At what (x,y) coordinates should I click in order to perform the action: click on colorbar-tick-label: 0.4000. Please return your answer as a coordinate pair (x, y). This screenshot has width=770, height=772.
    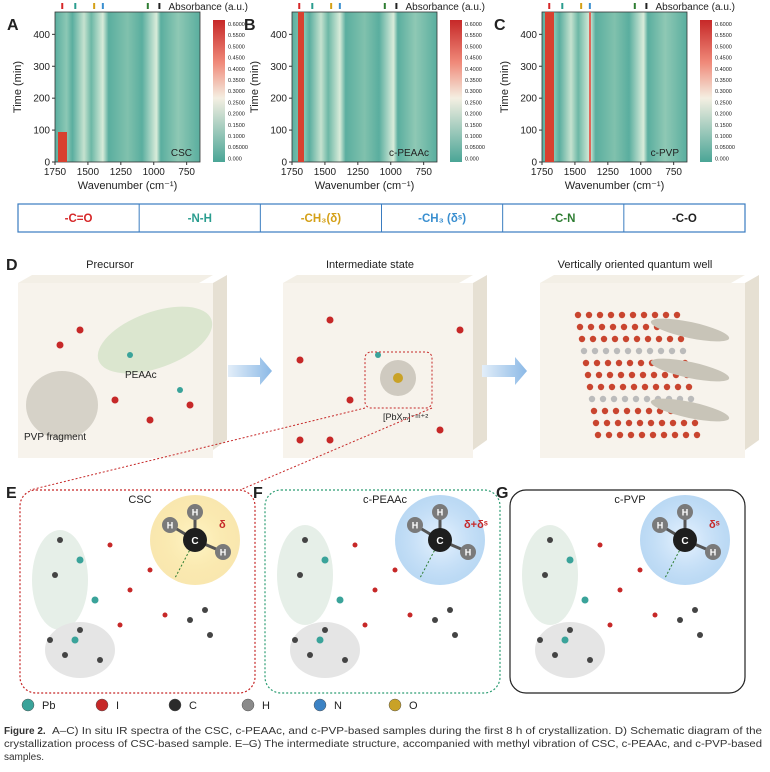
    Looking at the image, I should click on (723, 70).